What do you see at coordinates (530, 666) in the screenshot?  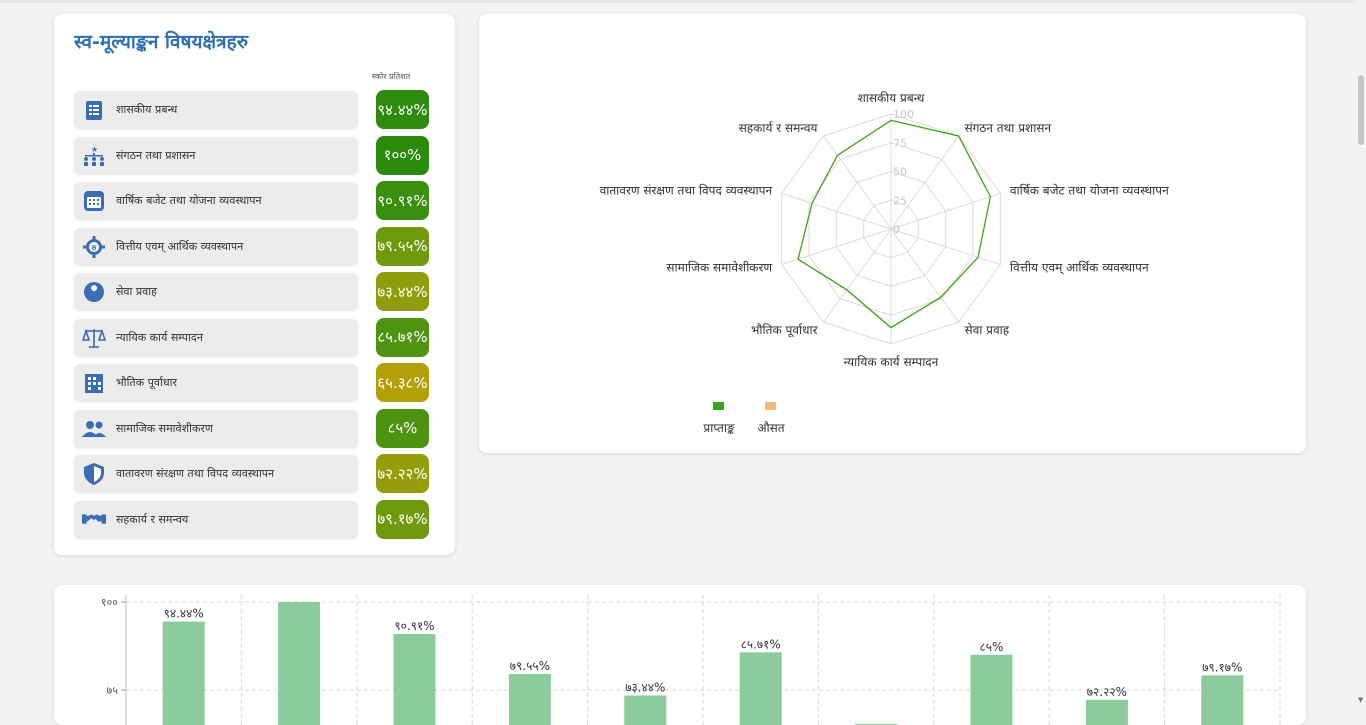 I see `bar-data-label: ७९.५५%` at bounding box center [530, 666].